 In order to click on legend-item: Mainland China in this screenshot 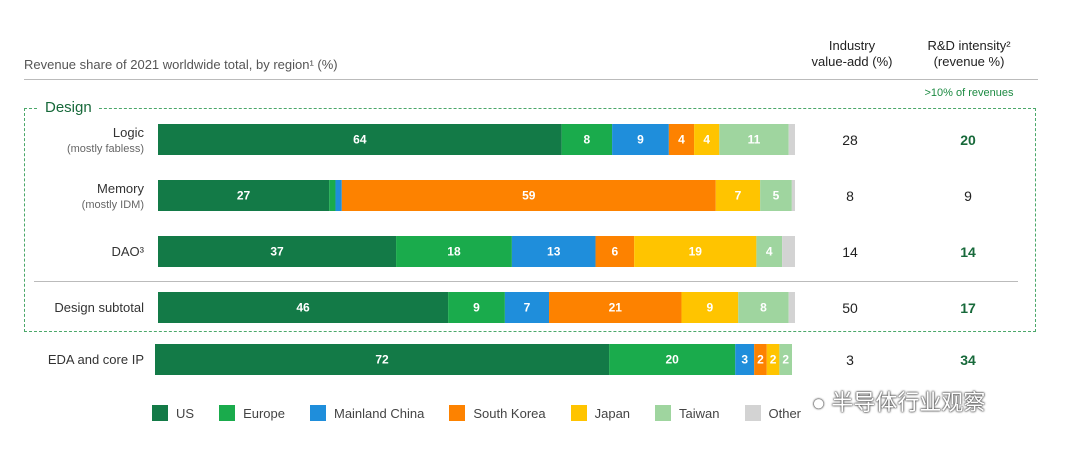, I will do `click(367, 413)`.